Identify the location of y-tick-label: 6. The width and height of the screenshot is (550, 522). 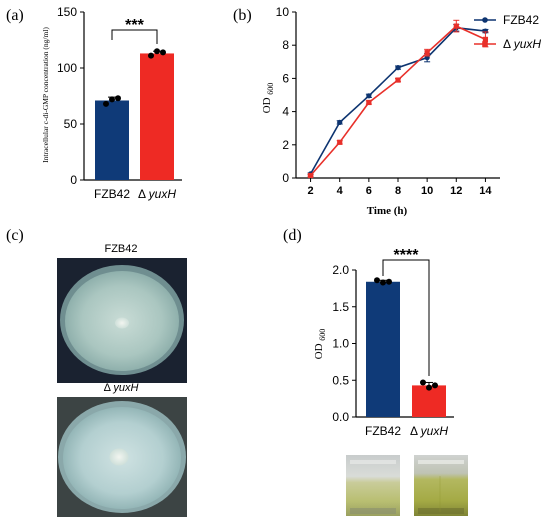
(285, 78).